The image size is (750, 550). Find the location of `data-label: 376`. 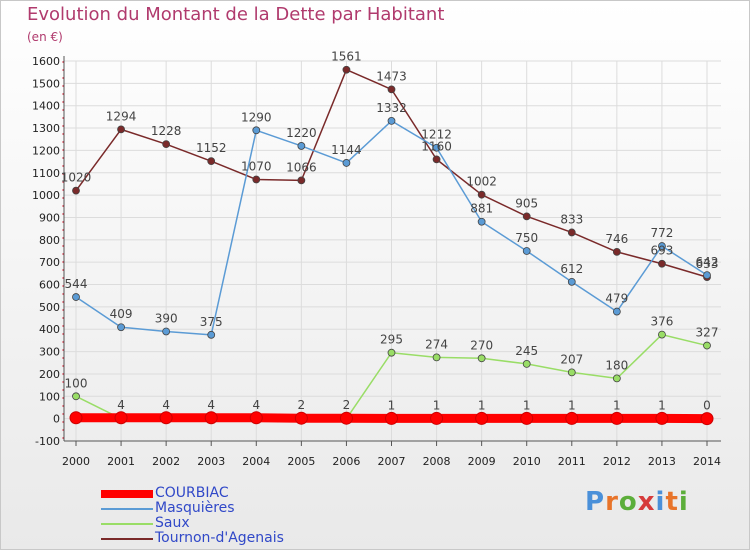

data-label: 376 is located at coordinates (661, 322).